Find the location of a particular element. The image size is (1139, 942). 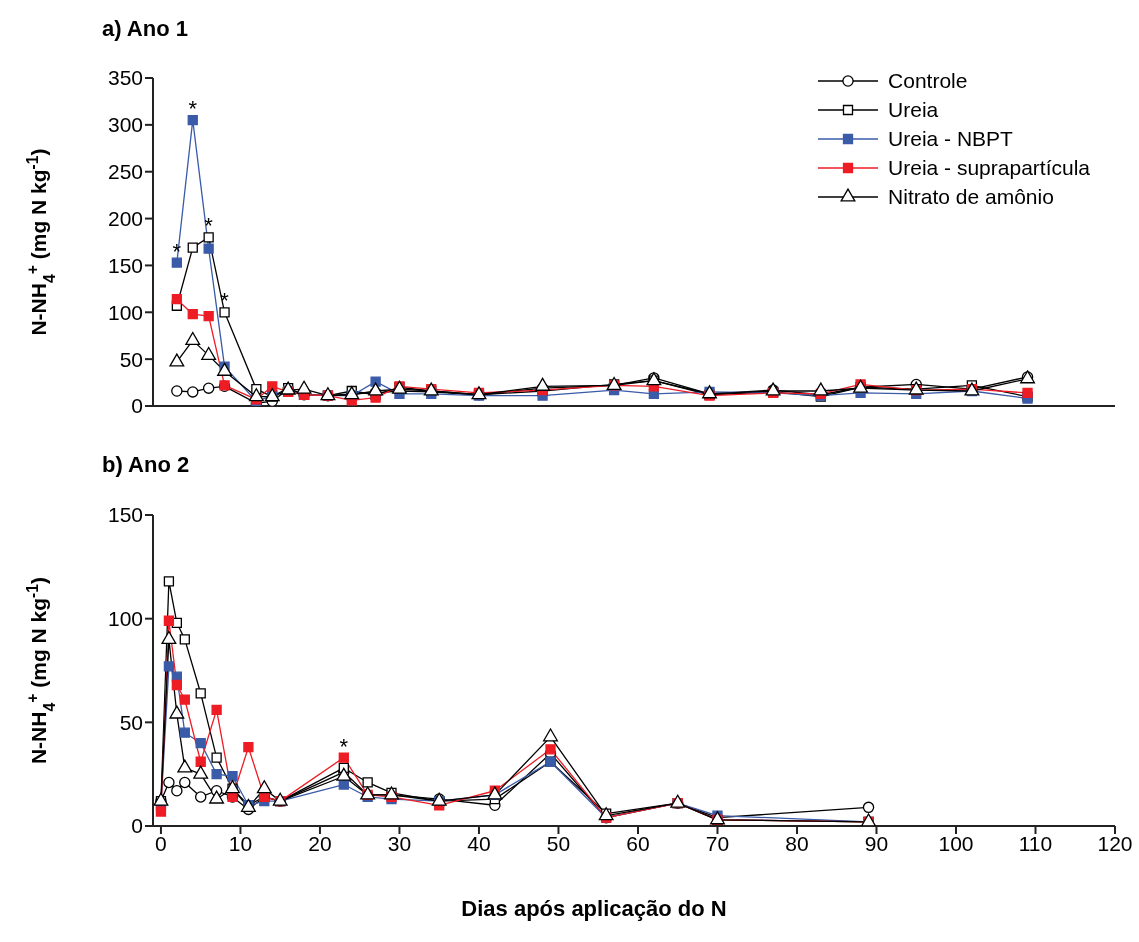

x-tick-label: 30 is located at coordinates (399, 843).